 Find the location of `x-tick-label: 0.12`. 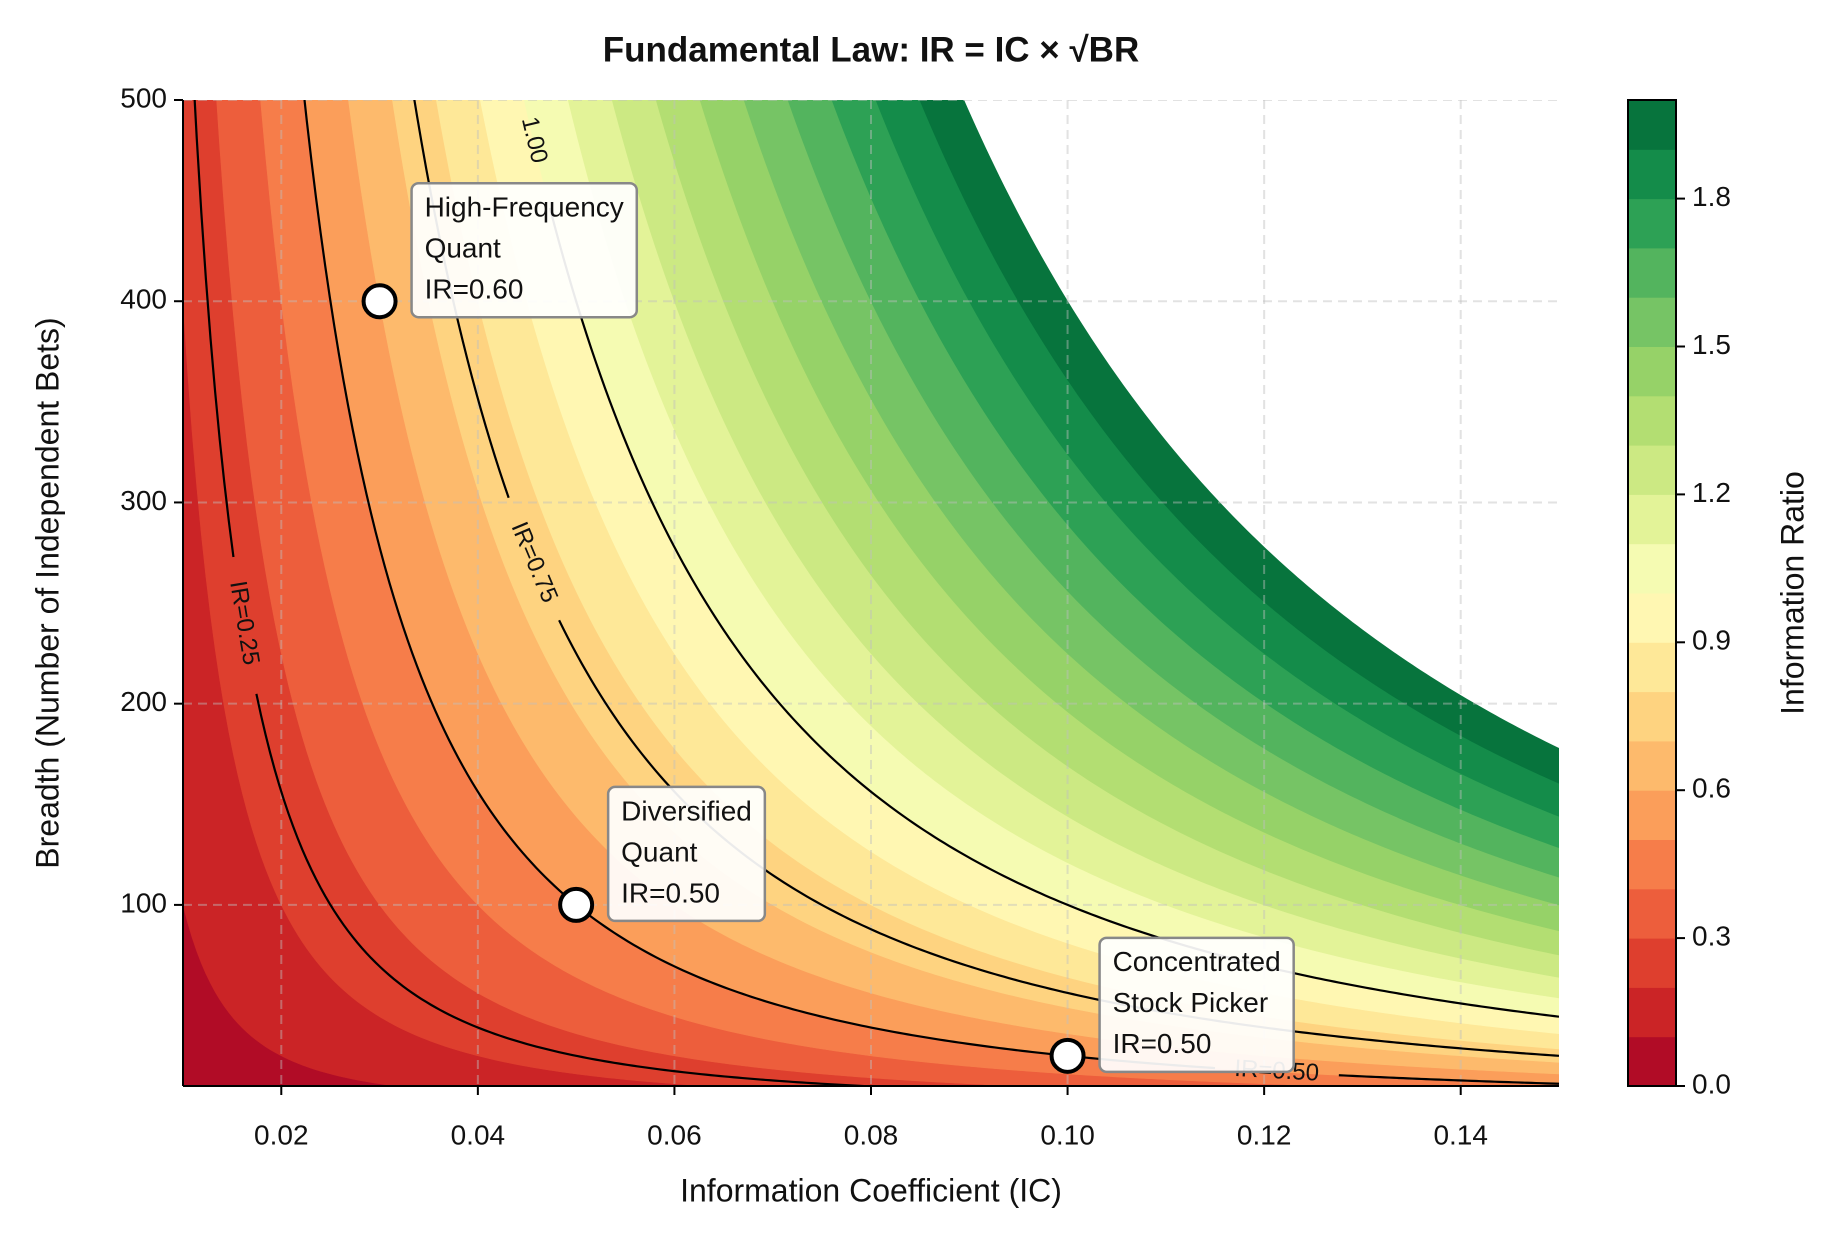

x-tick-label: 0.12 is located at coordinates (1264, 1134).